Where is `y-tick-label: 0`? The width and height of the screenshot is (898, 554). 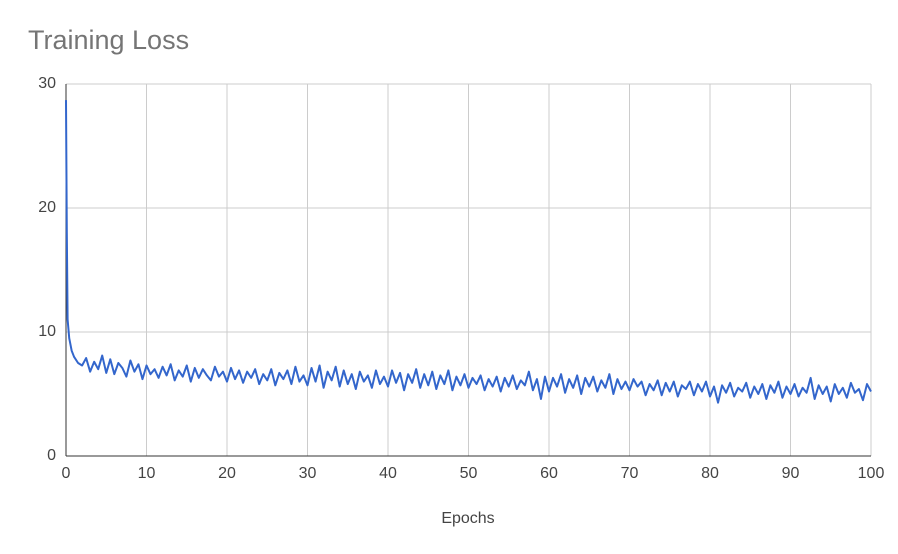
y-tick-label: 0 is located at coordinates (51, 455).